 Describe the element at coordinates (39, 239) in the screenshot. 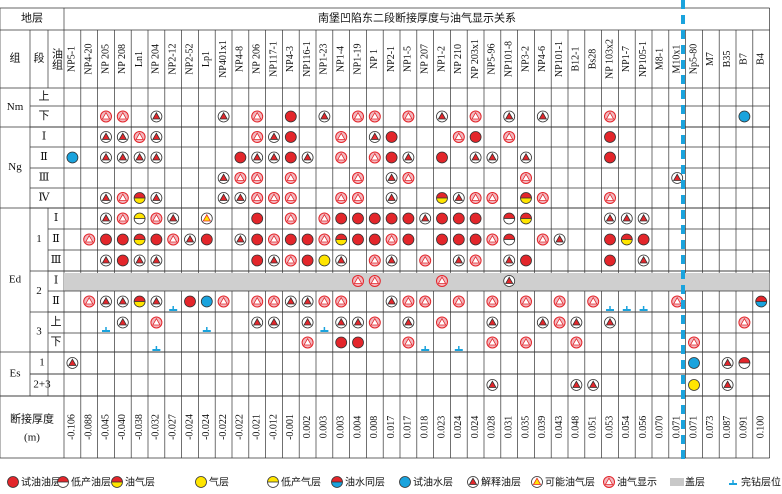

I see `section-label: 1` at that location.